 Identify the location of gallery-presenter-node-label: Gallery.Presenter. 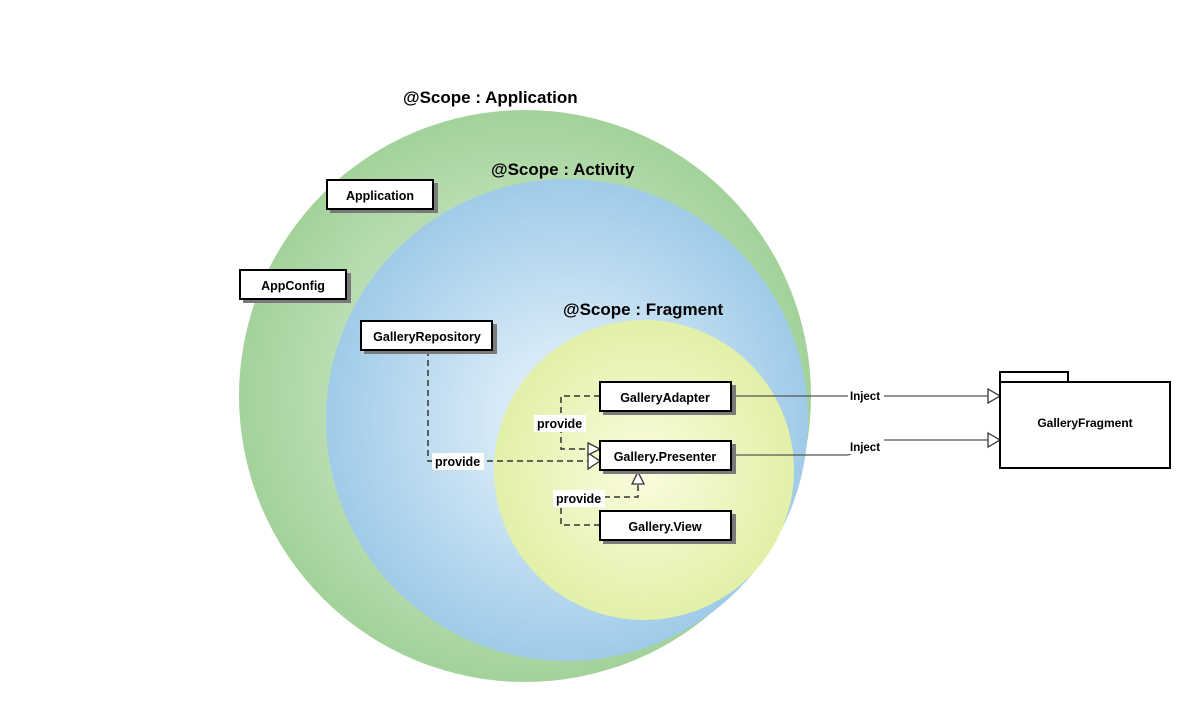
(665, 457).